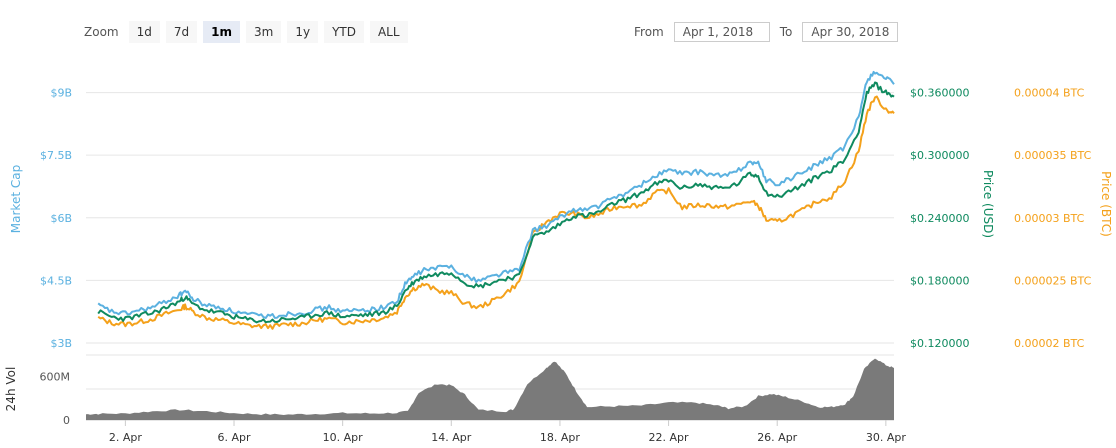 This screenshot has width=1116, height=448. Describe the element at coordinates (16, 199) in the screenshot. I see `market-cap-axis-title: Market Cap` at that location.